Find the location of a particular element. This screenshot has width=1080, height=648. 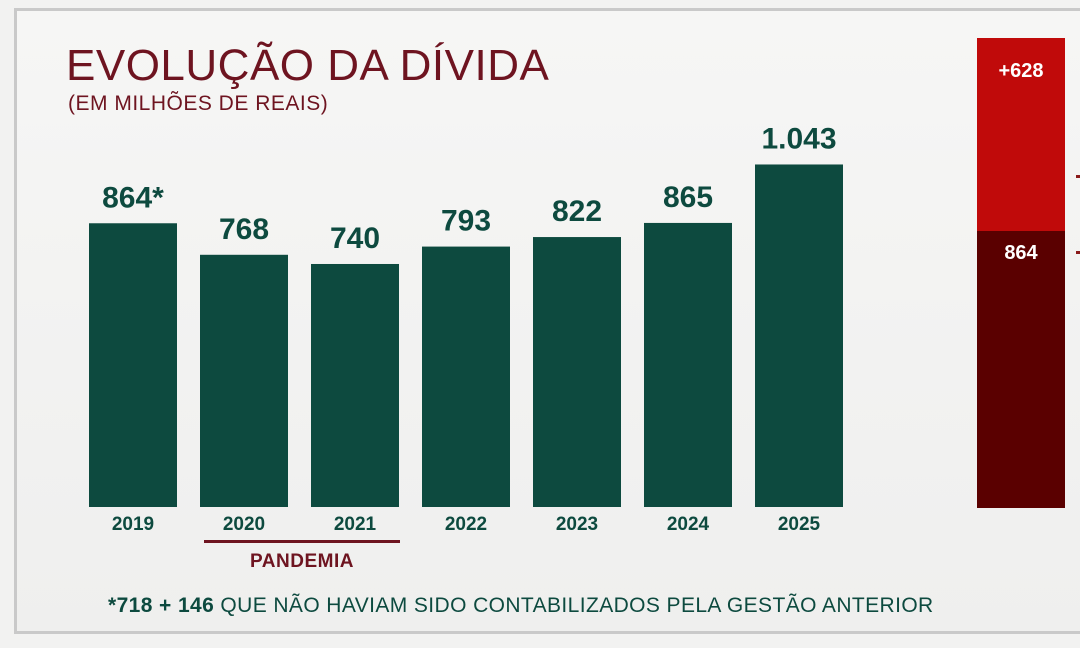

side-bar-increase-segment: +628 is located at coordinates (1021, 134).